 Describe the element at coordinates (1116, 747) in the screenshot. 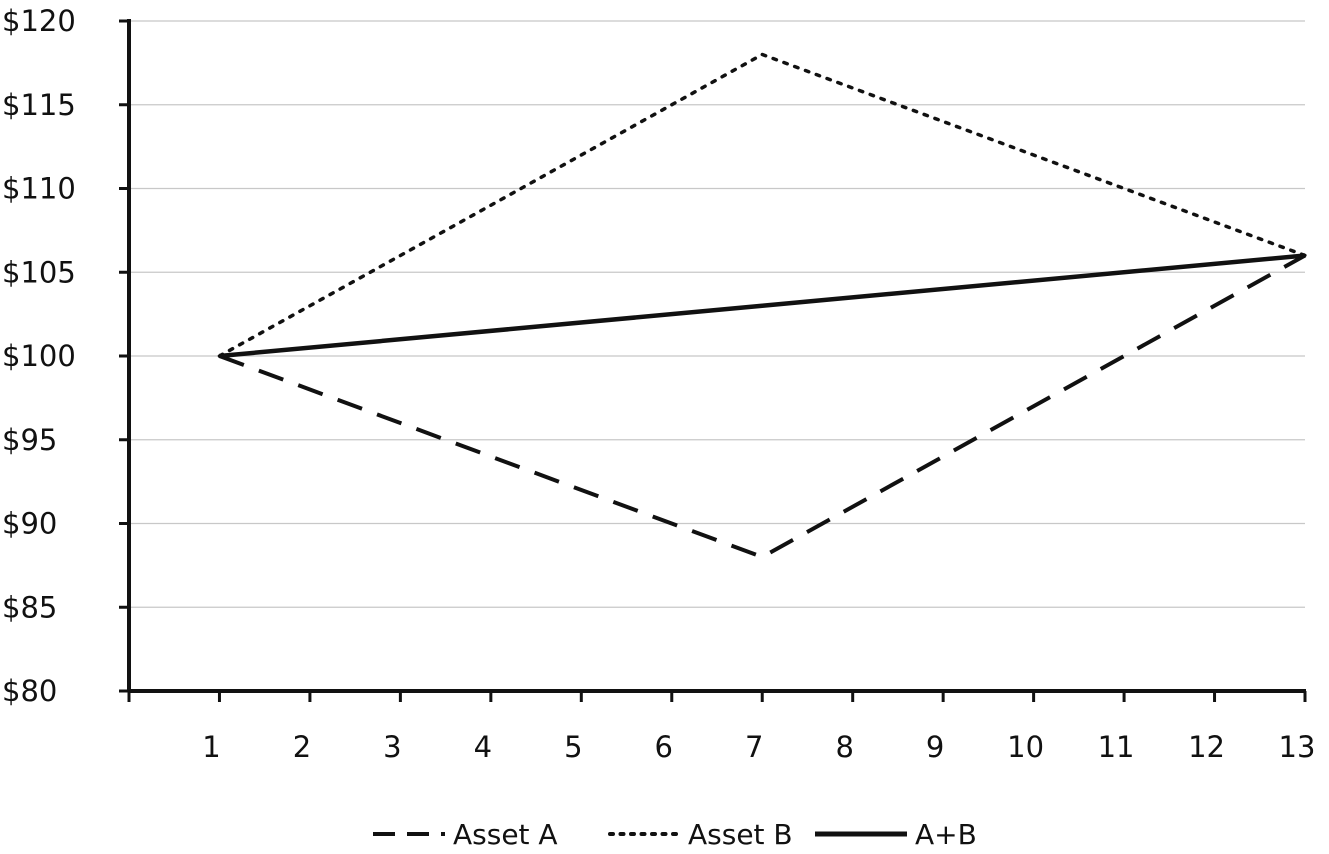

I see `x-tick-label: 11` at that location.